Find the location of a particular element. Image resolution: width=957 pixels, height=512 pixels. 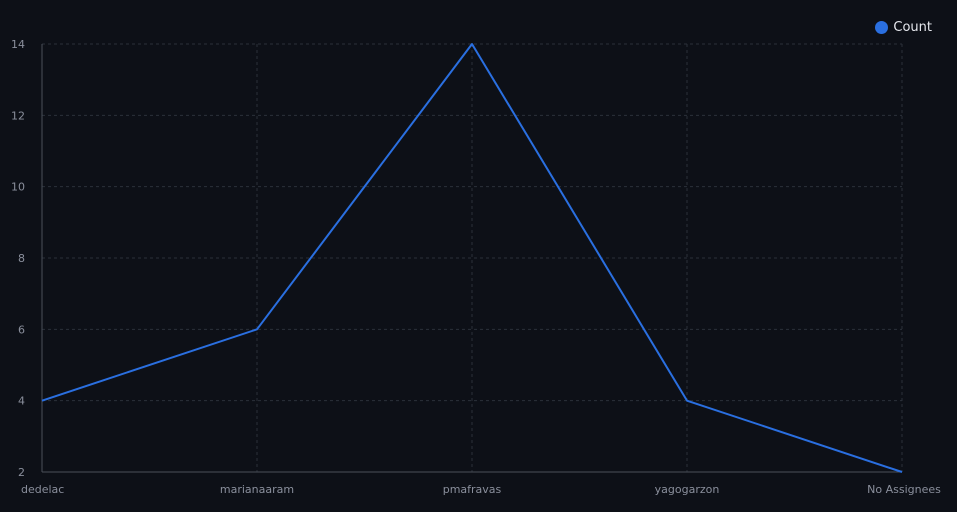

x-tick-label-0: dedelac is located at coordinates (42, 489).